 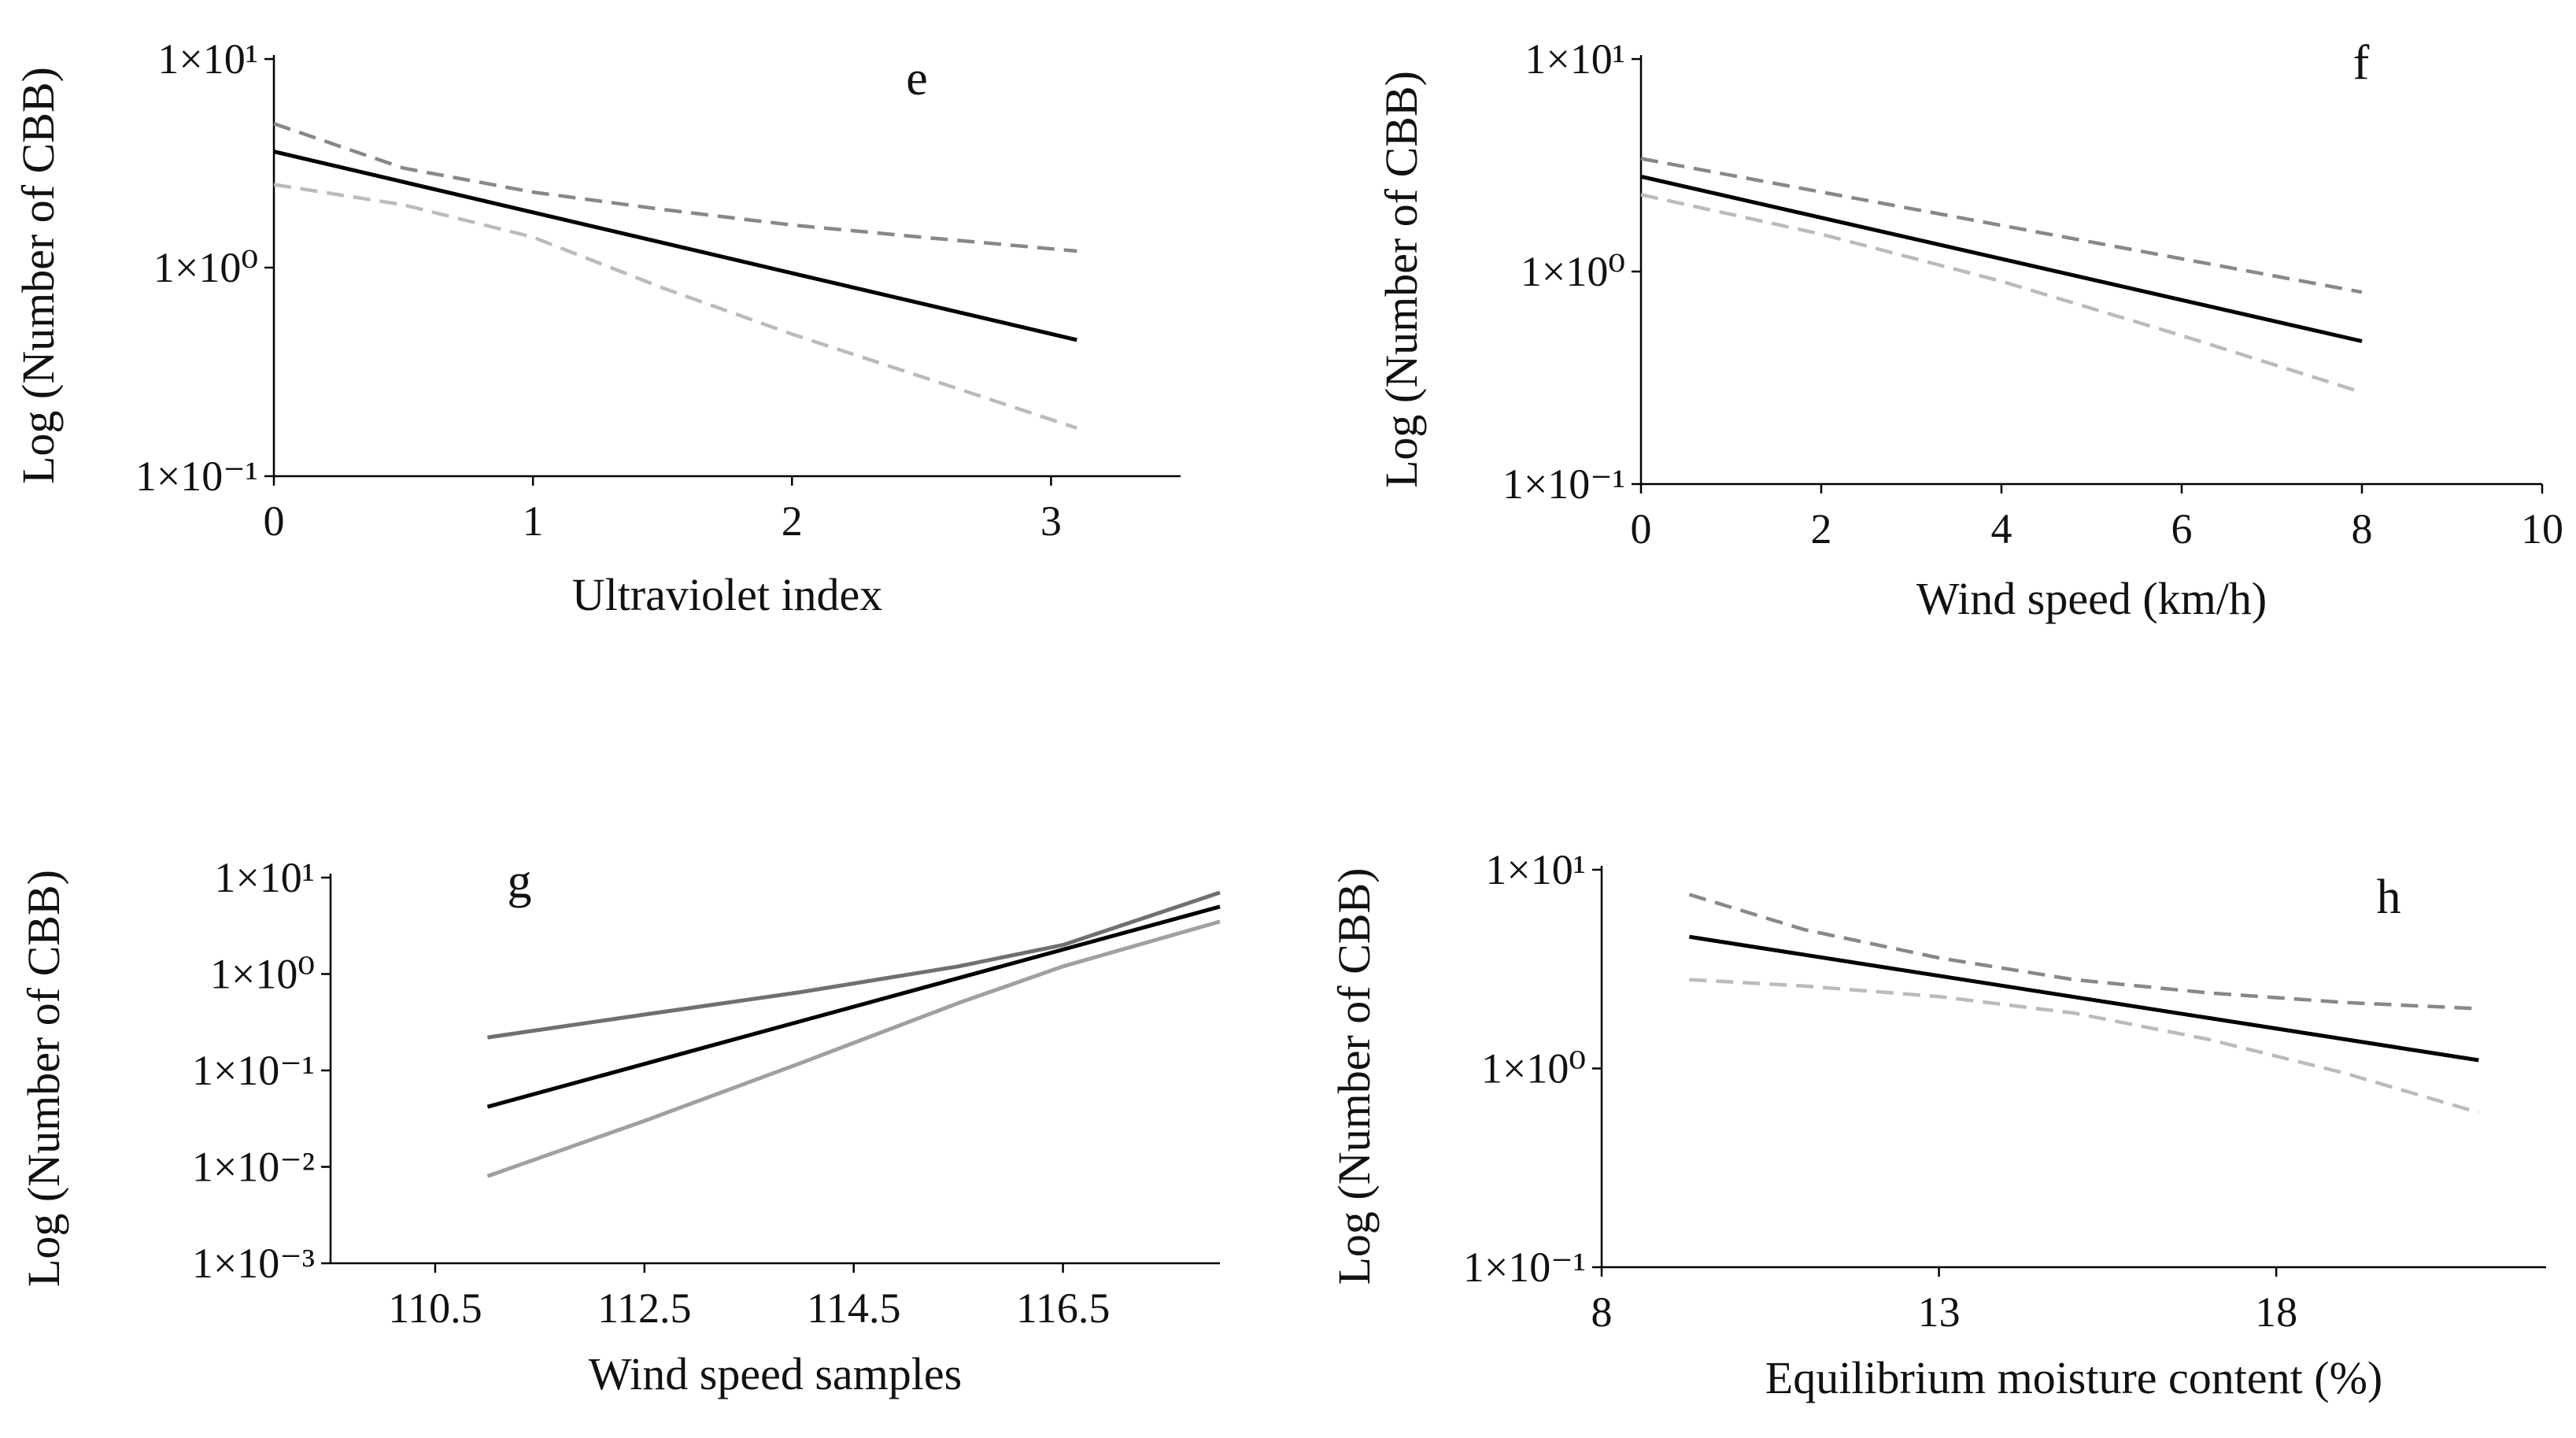 I want to click on x-tick-label: 116.5, so click(x=1063, y=1308).